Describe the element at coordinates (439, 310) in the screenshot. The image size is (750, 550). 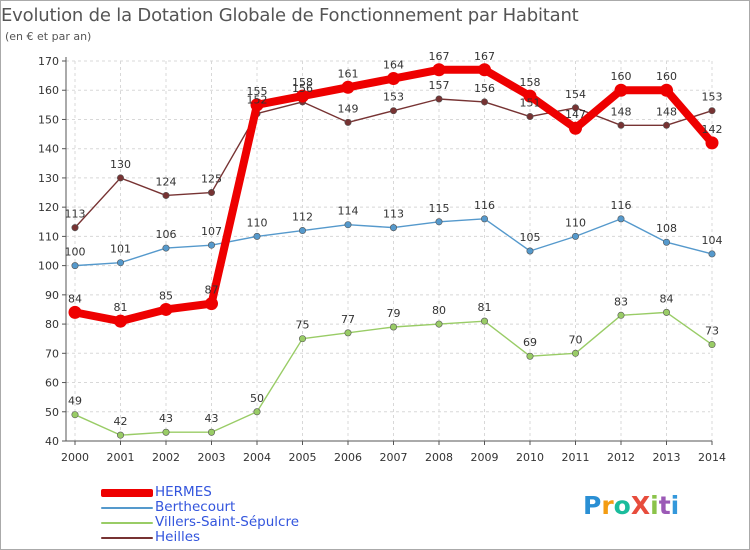
I see `data-label-villers-saint-sepulcre: 80` at that location.